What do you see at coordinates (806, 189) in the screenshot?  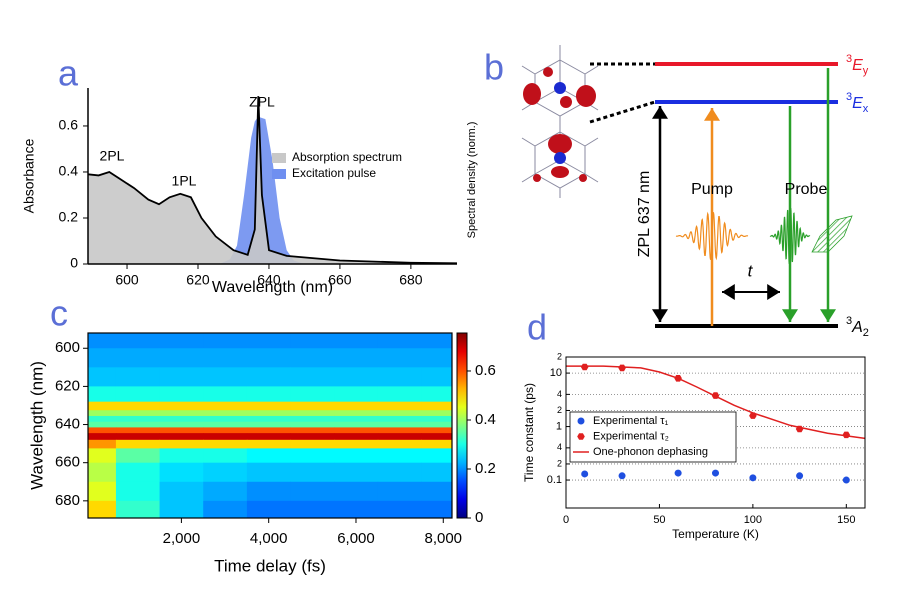 I see `probe-label: Probe` at bounding box center [806, 189].